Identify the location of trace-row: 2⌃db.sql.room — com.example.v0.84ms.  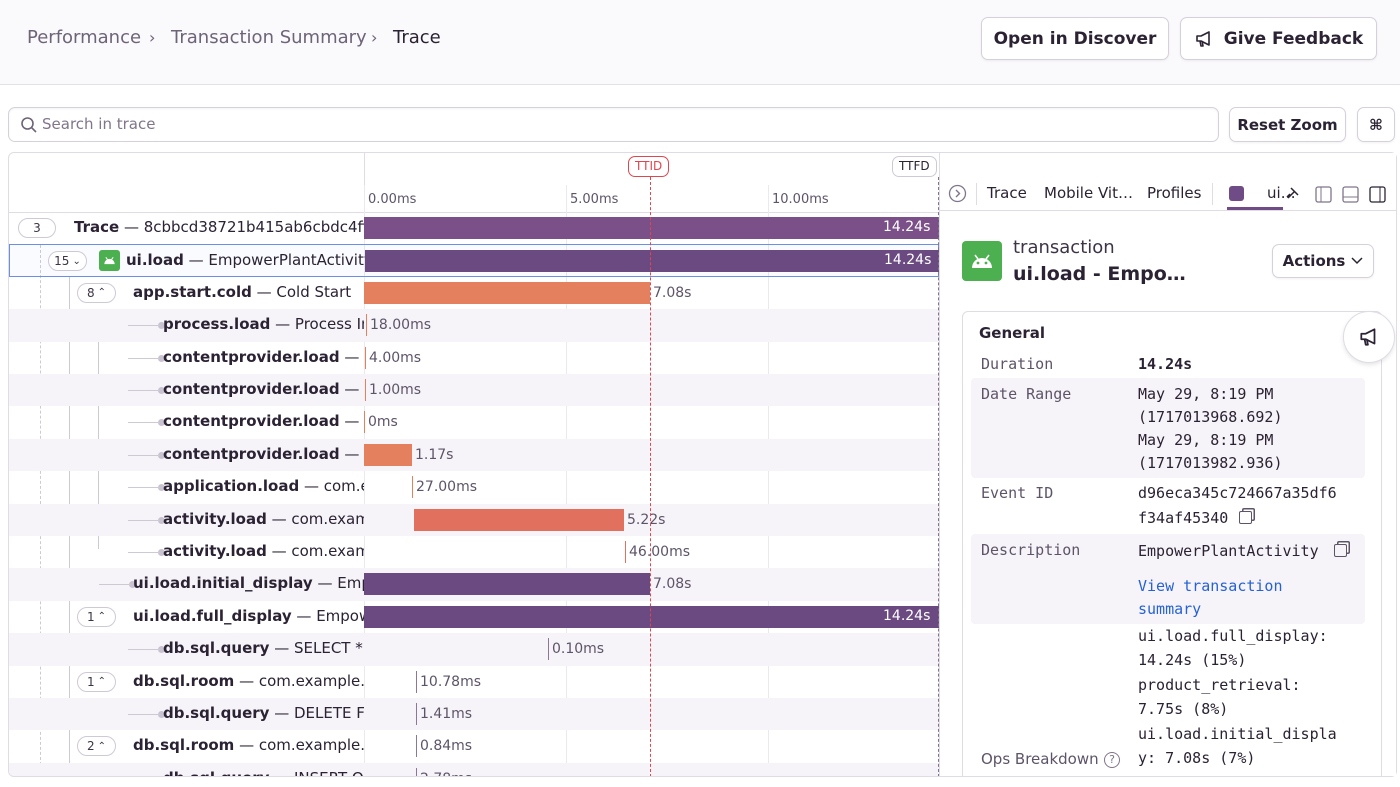
(474, 746).